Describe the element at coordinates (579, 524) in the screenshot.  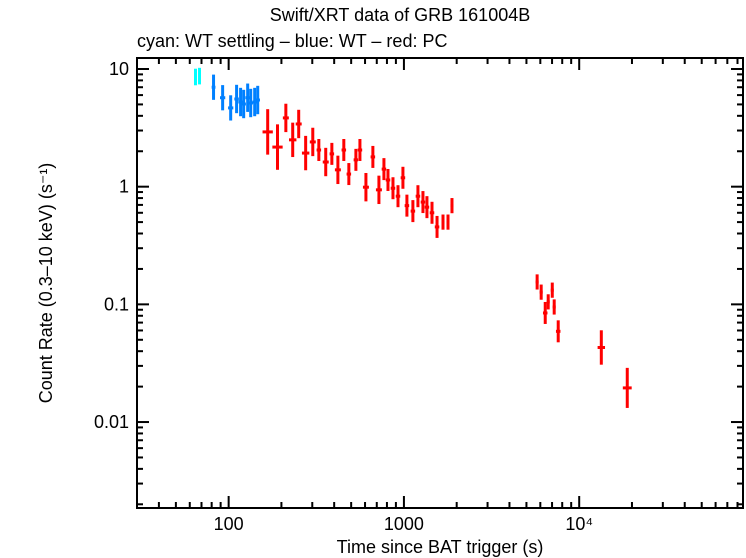
I see `x-tick-label: 10⁴` at that location.